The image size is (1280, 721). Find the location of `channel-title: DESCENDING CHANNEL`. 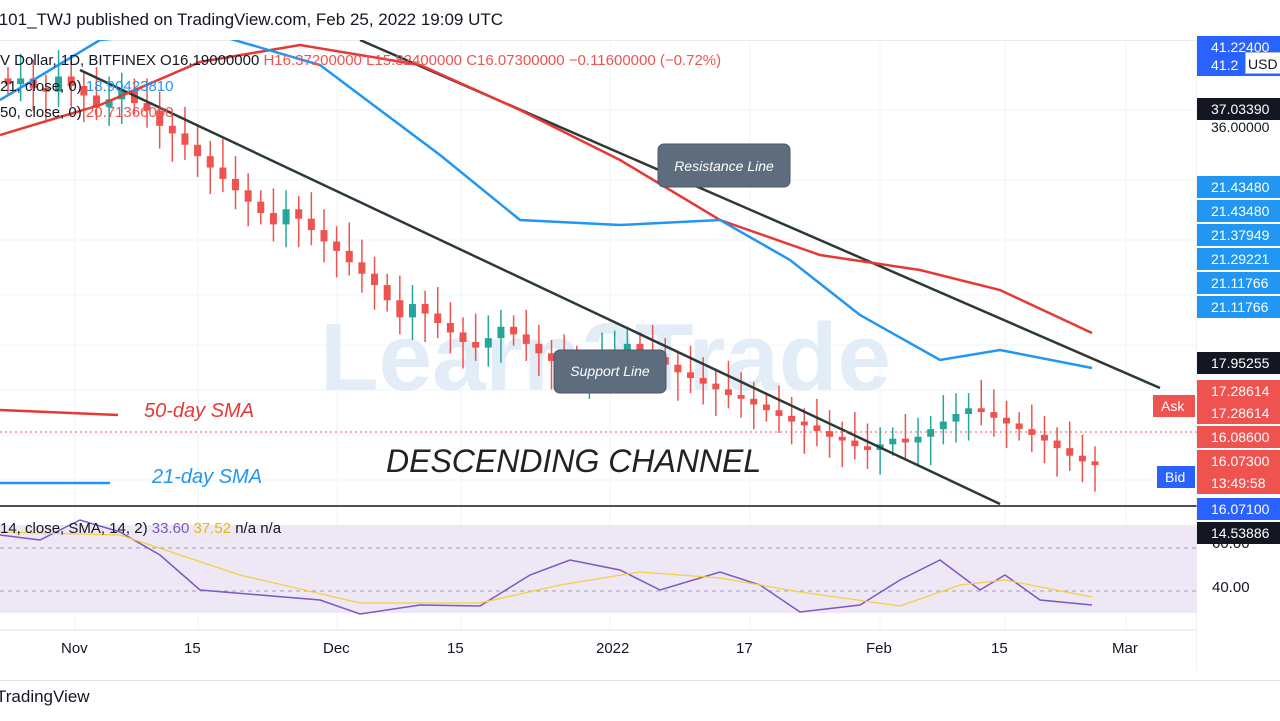

channel-title: DESCENDING CHANNEL is located at coordinates (573, 461).